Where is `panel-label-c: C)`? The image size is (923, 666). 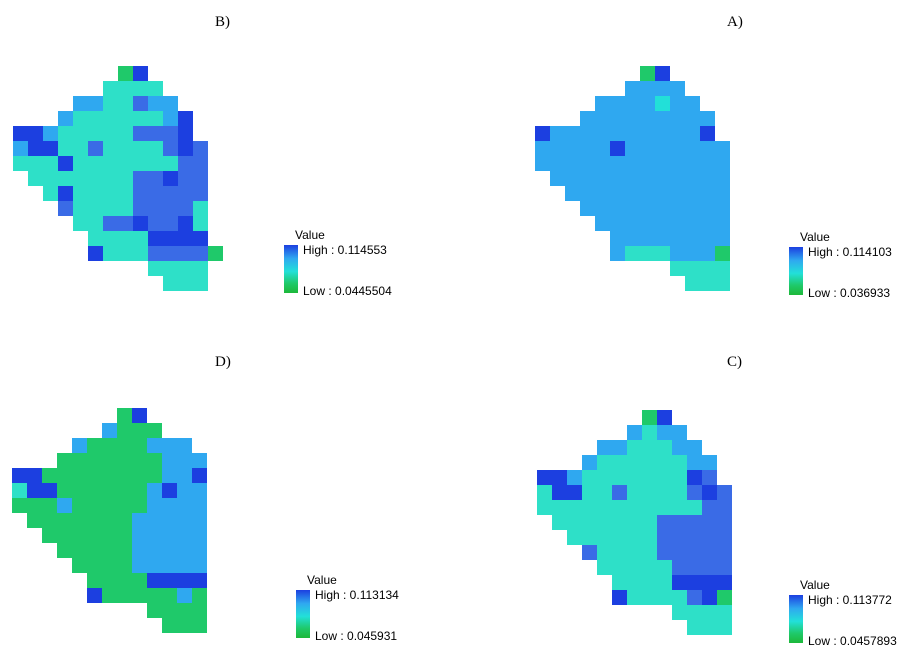 panel-label-c: C) is located at coordinates (734, 362).